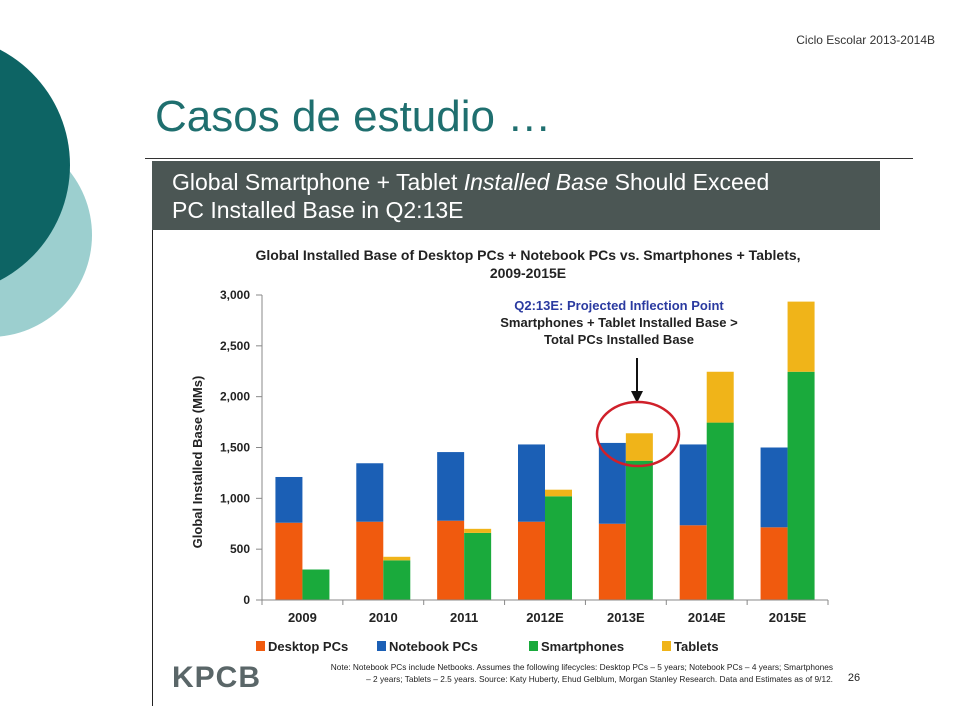 The width and height of the screenshot is (960, 720). What do you see at coordinates (558, 548) in the screenshot?
I see `bar-smartphones-2012e` at bounding box center [558, 548].